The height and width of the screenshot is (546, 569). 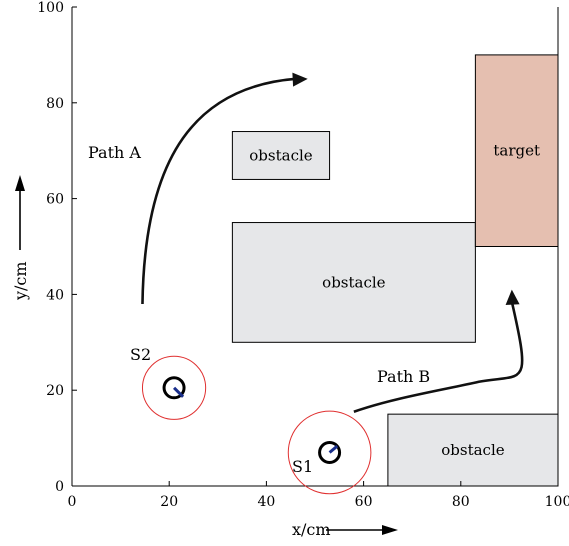 I want to click on region-label-2: obstacle, so click(x=472, y=450).